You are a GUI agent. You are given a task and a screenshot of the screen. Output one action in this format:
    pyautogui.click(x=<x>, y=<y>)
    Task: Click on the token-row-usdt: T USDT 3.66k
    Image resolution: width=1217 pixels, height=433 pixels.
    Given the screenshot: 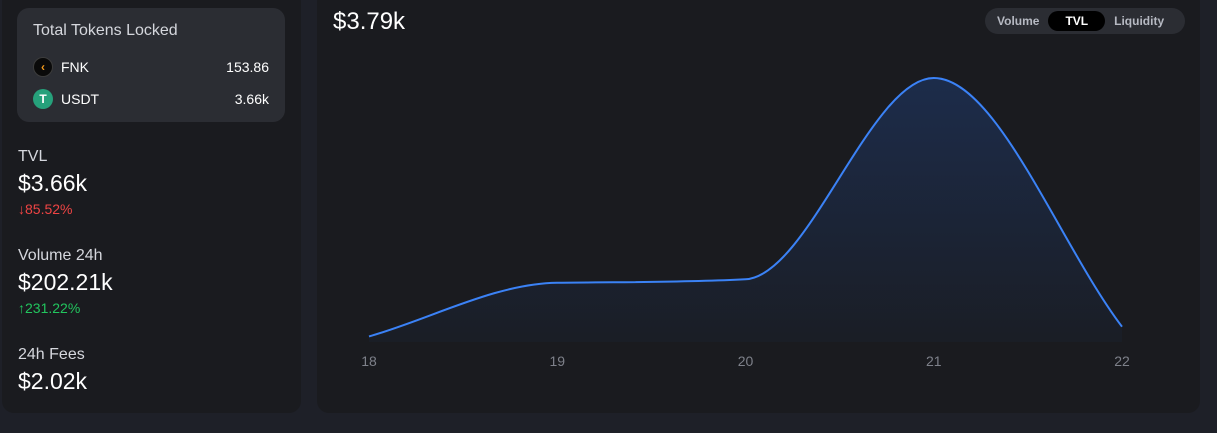 What is the action you would take?
    pyautogui.click(x=151, y=99)
    